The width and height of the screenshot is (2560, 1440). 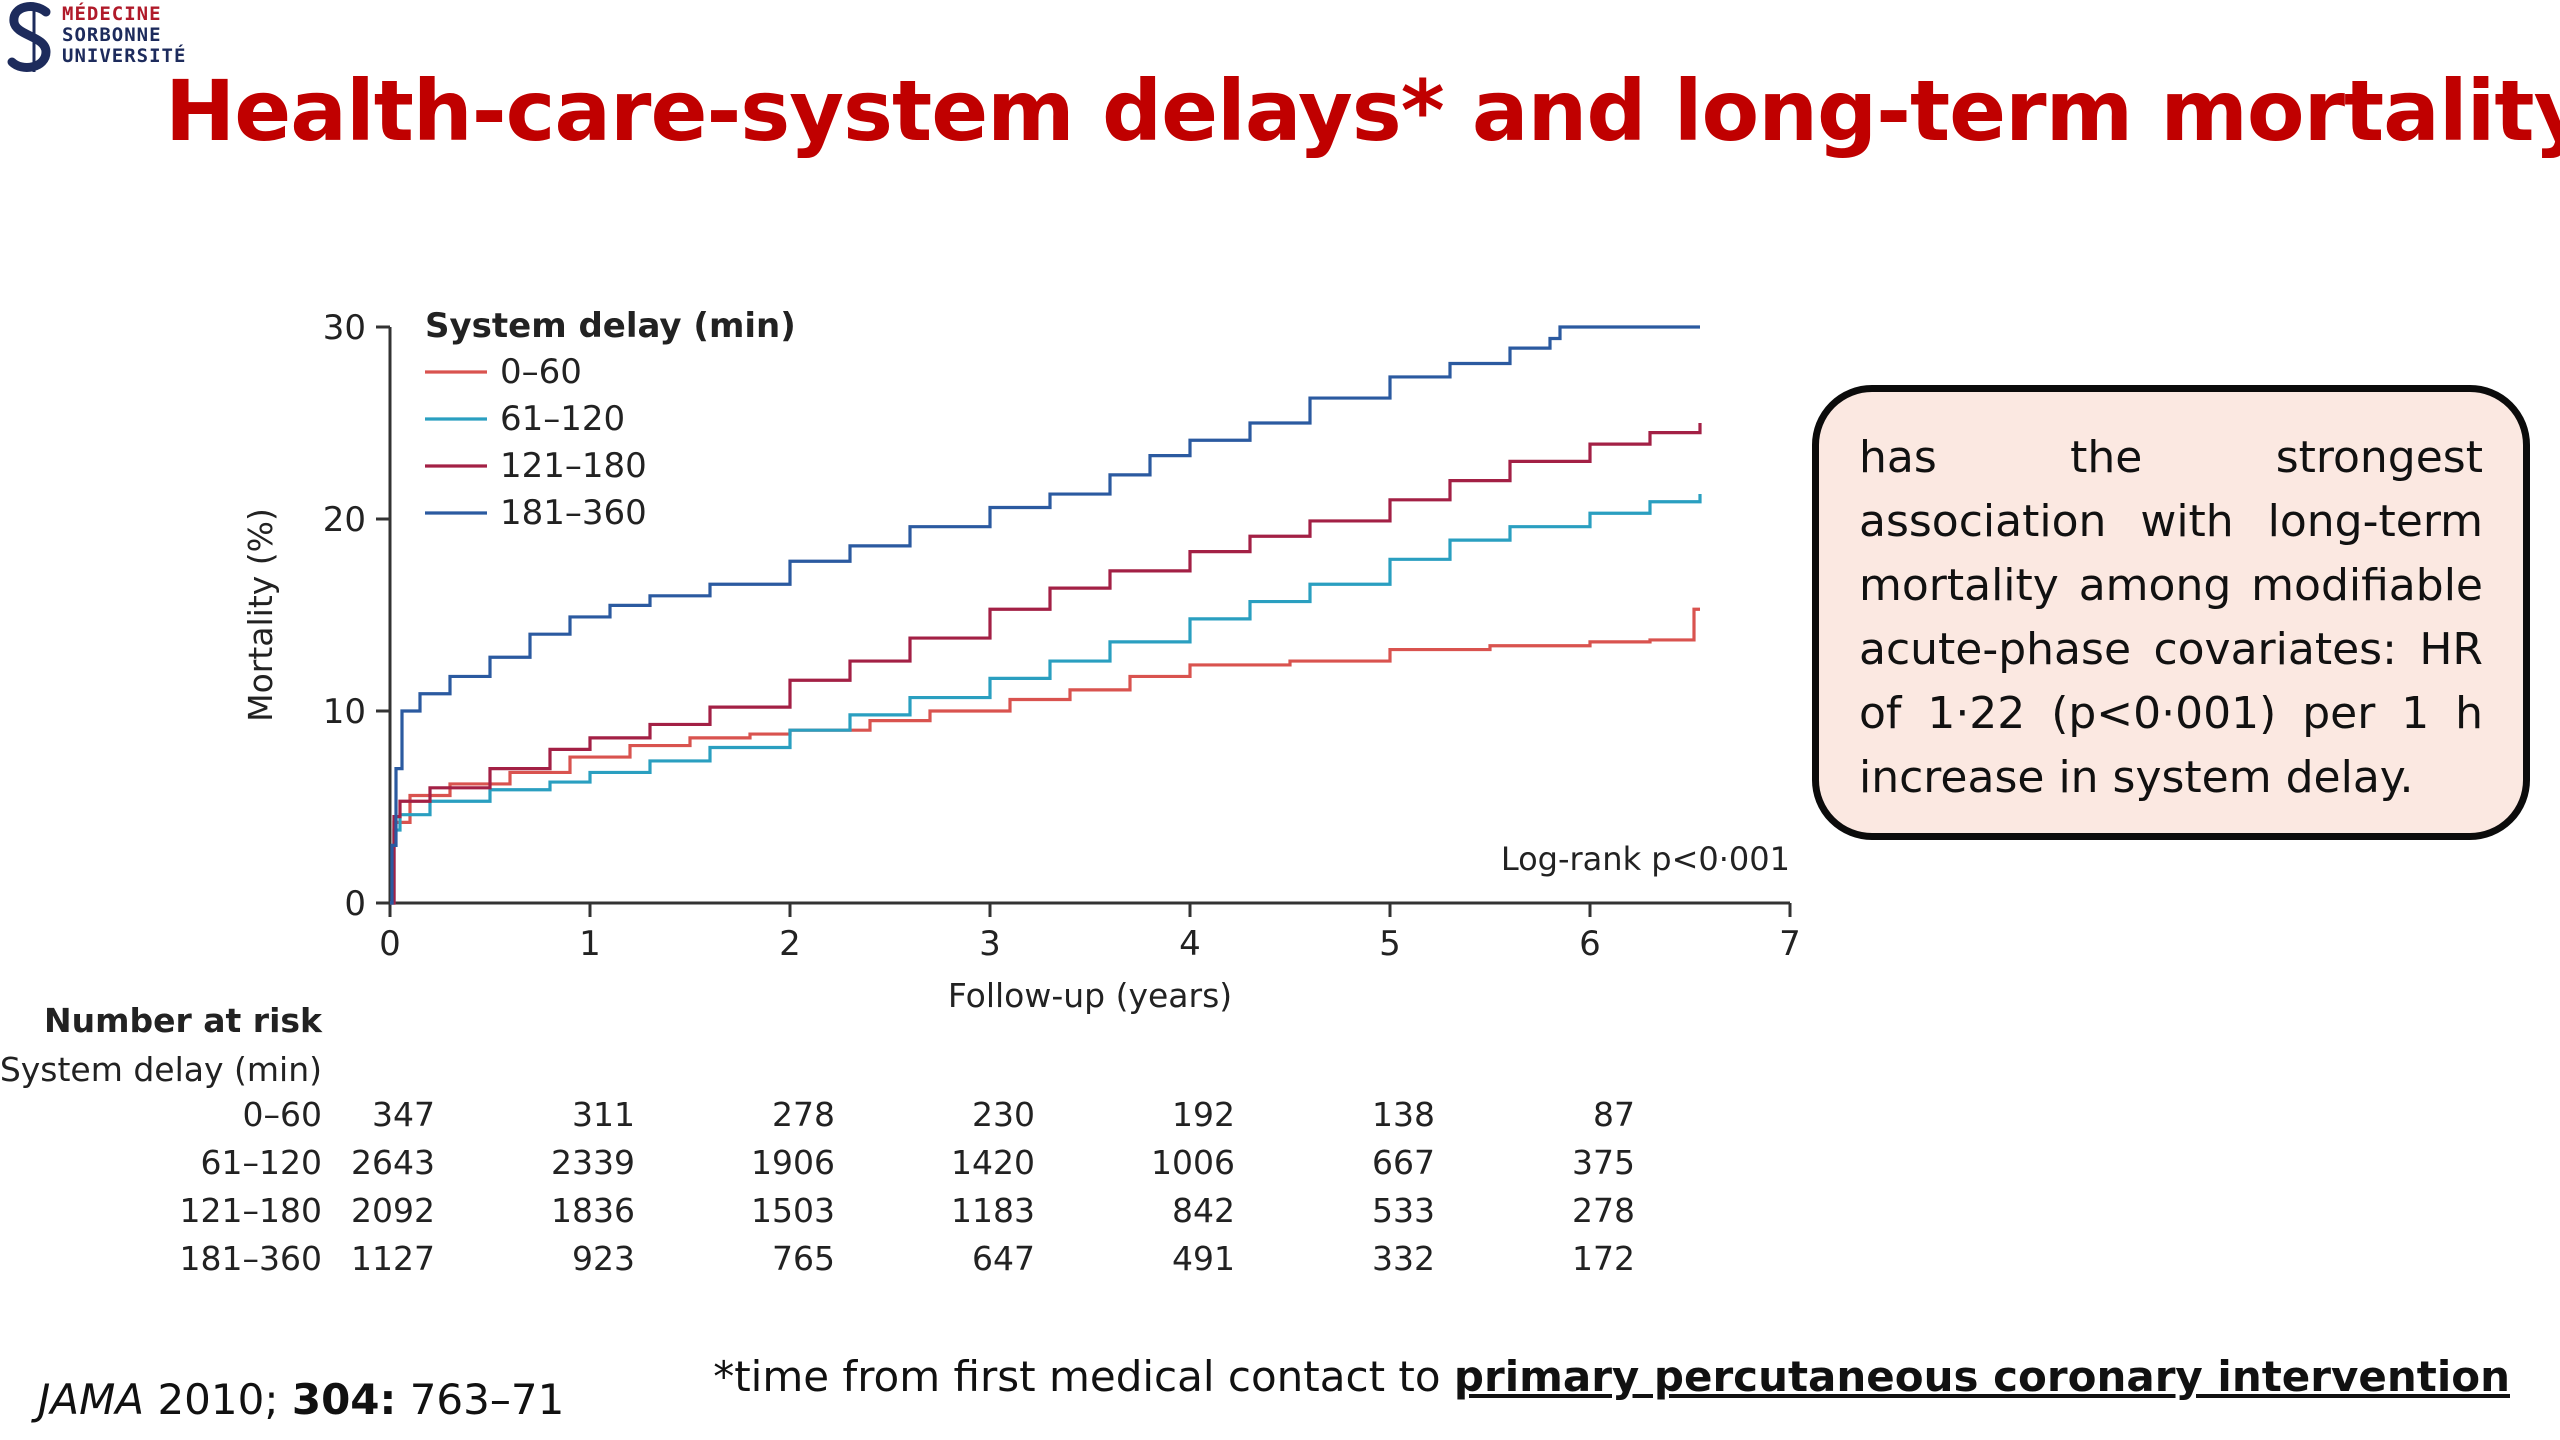 What do you see at coordinates (573, 466) in the screenshot?
I see `legend-label-2: 121–180` at bounding box center [573, 466].